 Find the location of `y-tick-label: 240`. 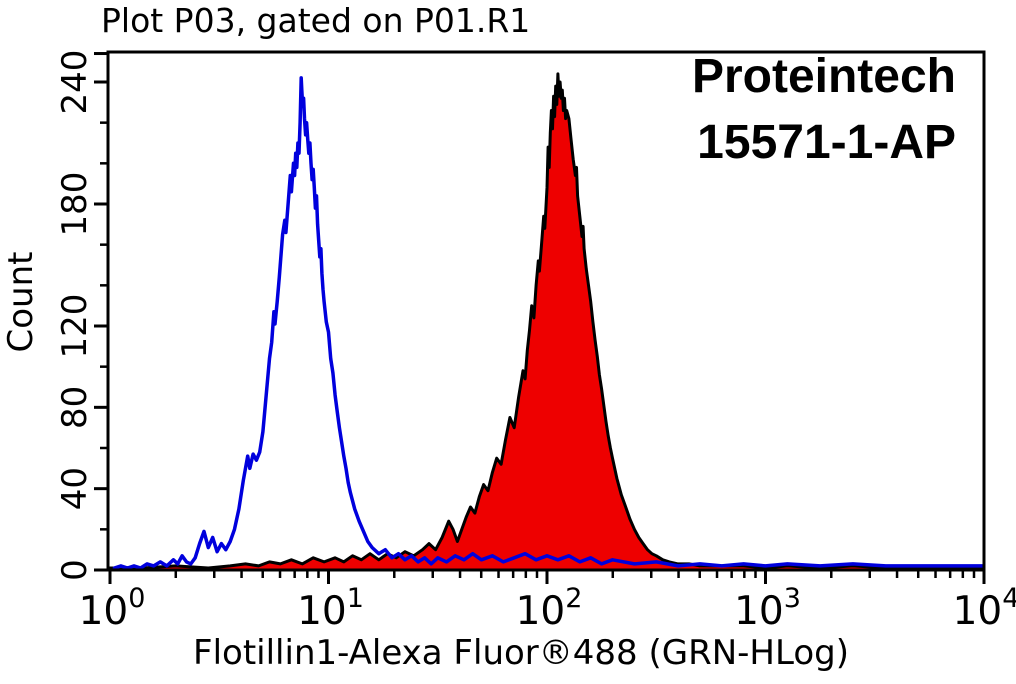

y-tick-label: 240 is located at coordinates (75, 82).